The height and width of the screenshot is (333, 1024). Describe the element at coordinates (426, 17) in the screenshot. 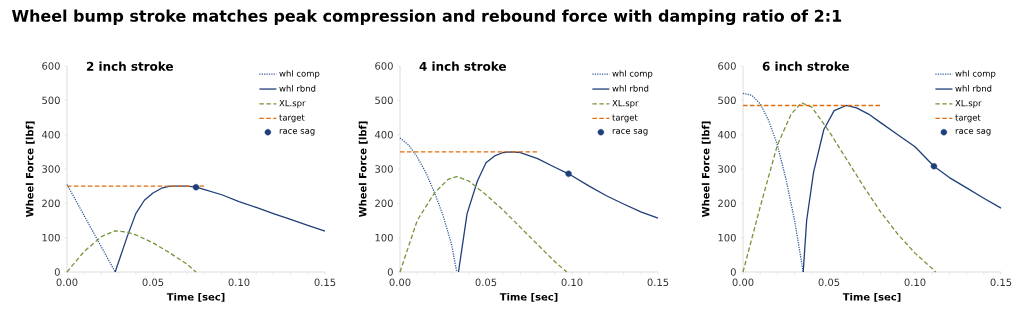

I see `text: Wheel bump stroke matches peak compression and rebound force with damping ratio of 2:1` at that location.